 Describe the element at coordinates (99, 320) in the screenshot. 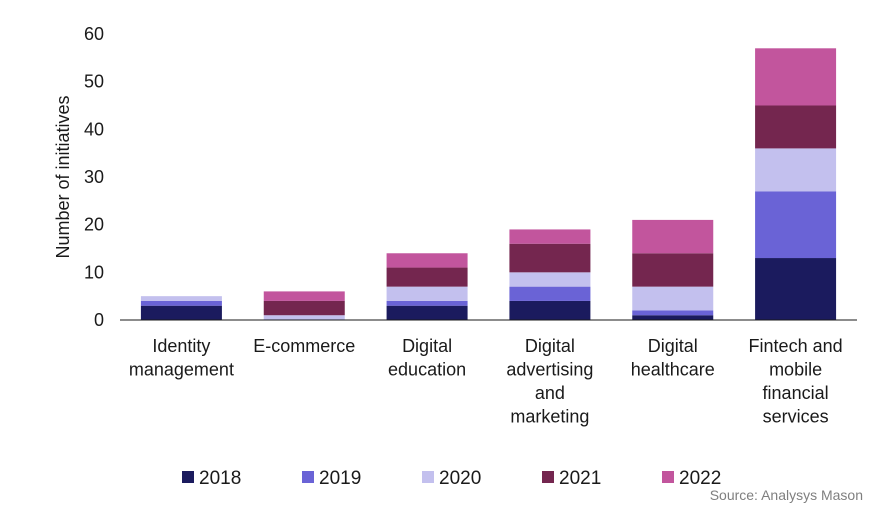

I see `y-tick-label: 0` at that location.